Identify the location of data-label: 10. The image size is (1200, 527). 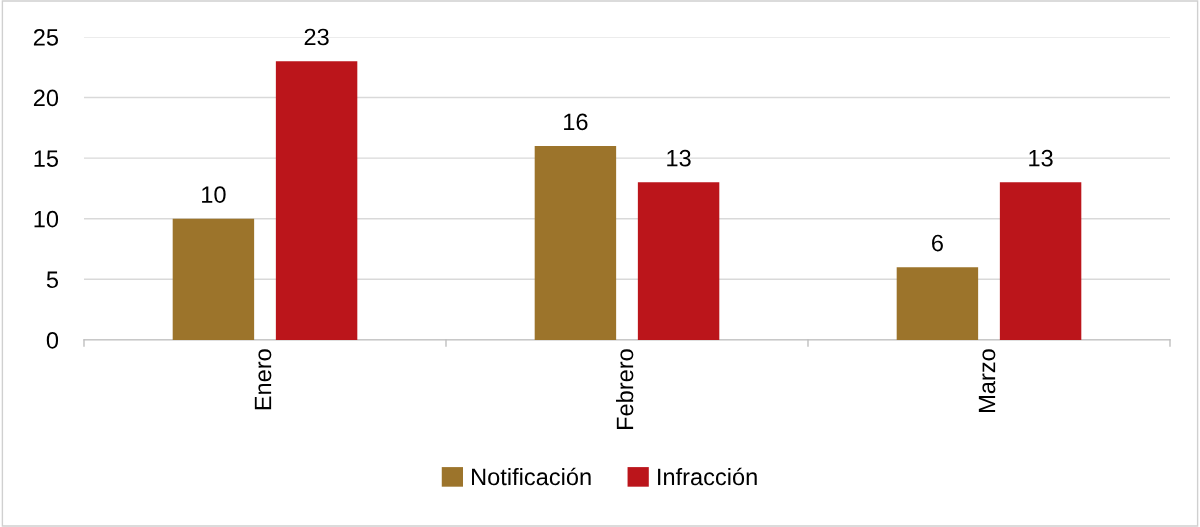
(214, 194).